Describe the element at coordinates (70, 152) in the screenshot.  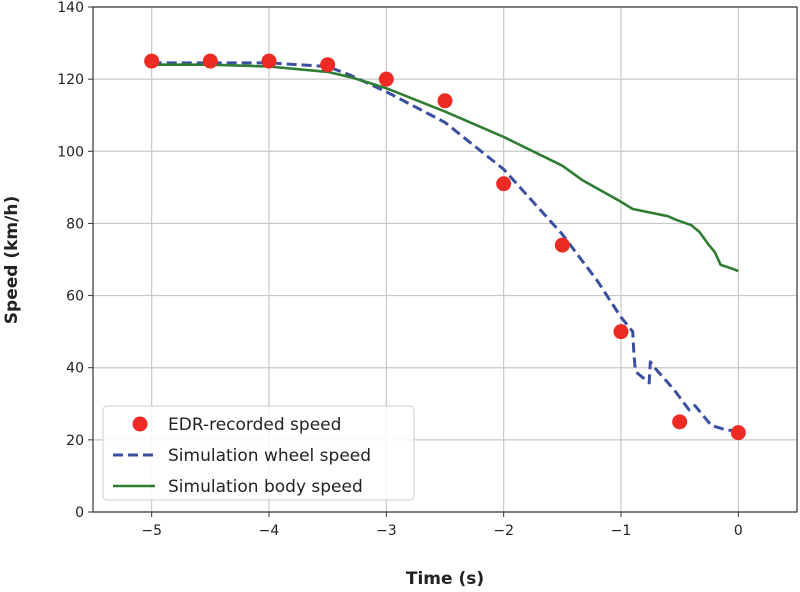
I see `y-tick-label: 100` at that location.